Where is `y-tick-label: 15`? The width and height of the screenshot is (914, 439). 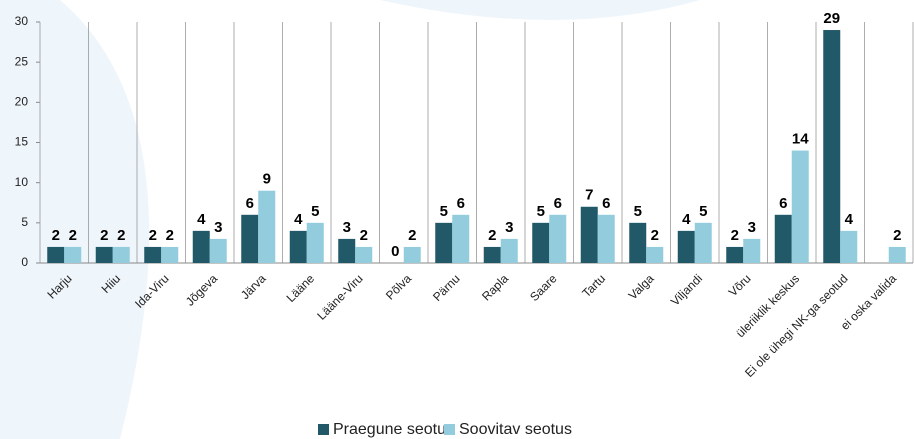
y-tick-label: 15 is located at coordinates (22, 142).